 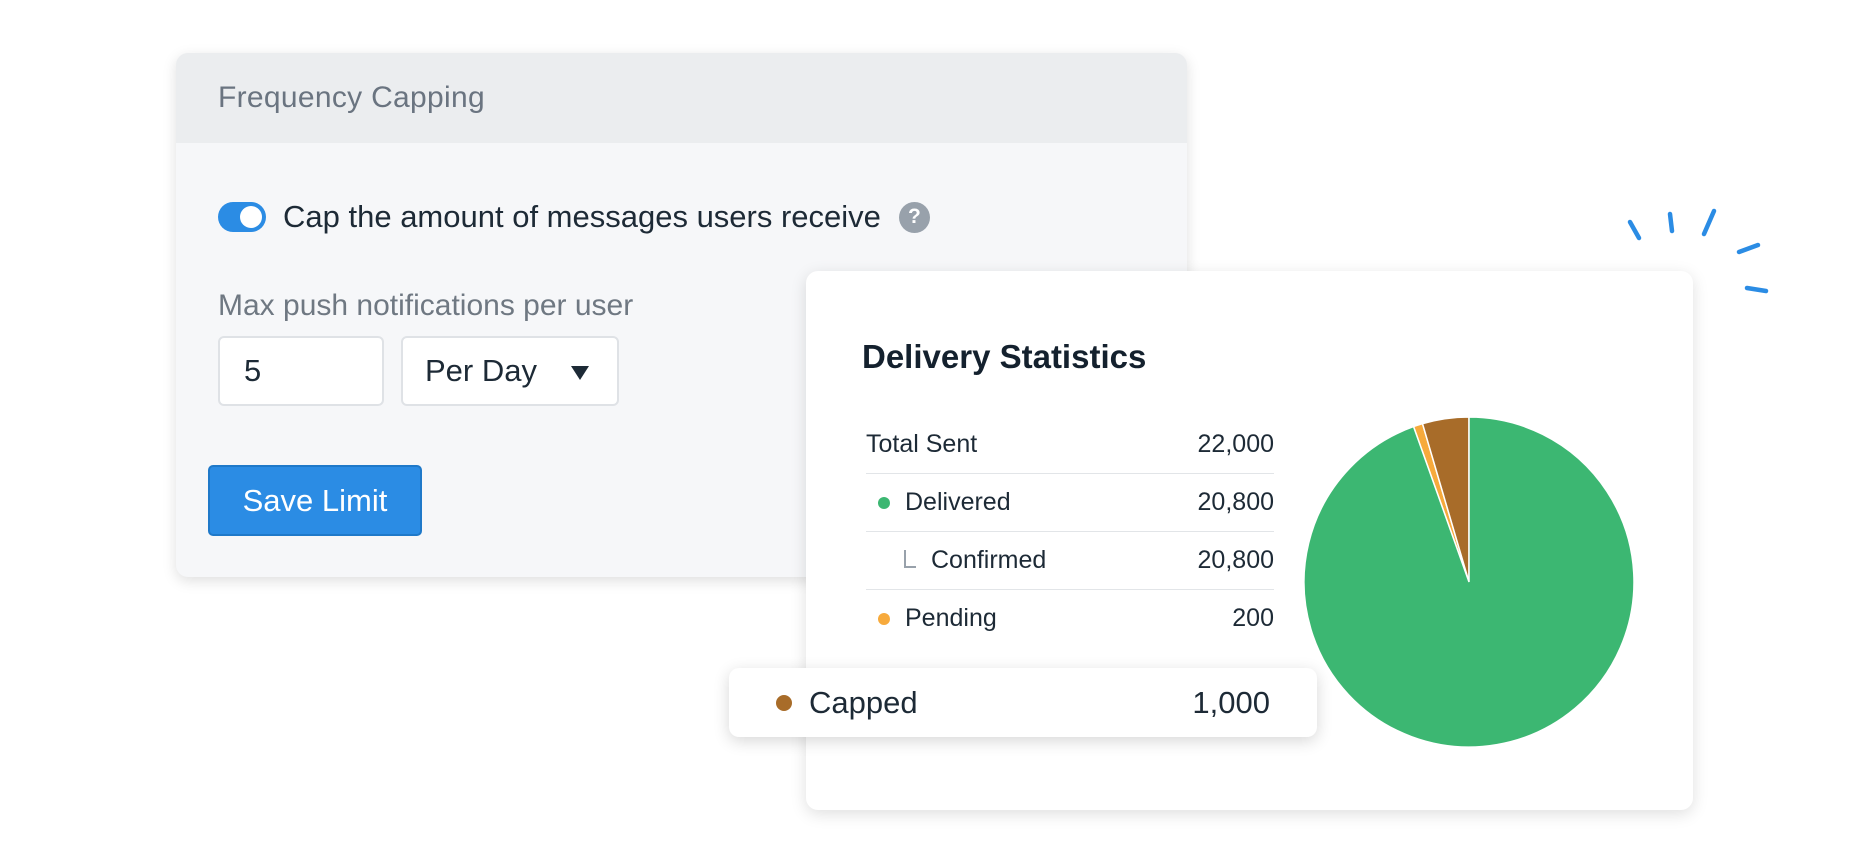 I want to click on frequency-capping-title: Frequency Capping, so click(x=681, y=98).